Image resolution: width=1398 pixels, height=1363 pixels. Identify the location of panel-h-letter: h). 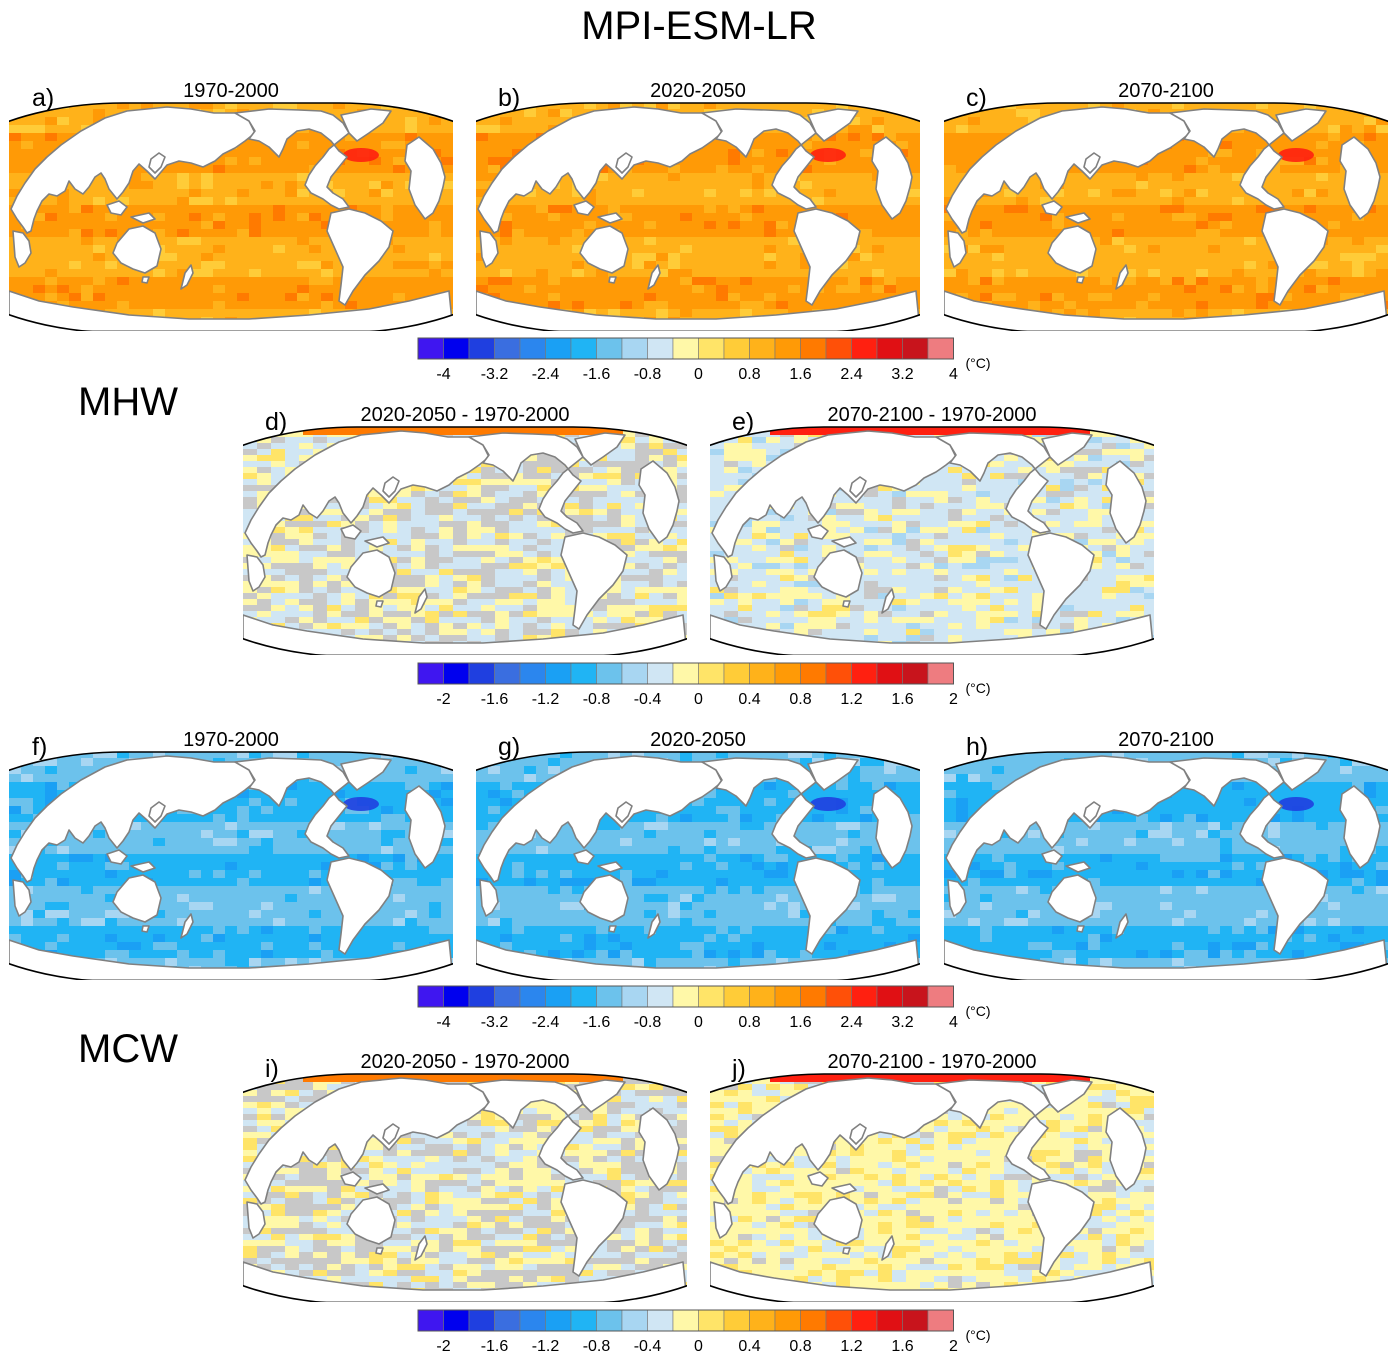
(977, 747).